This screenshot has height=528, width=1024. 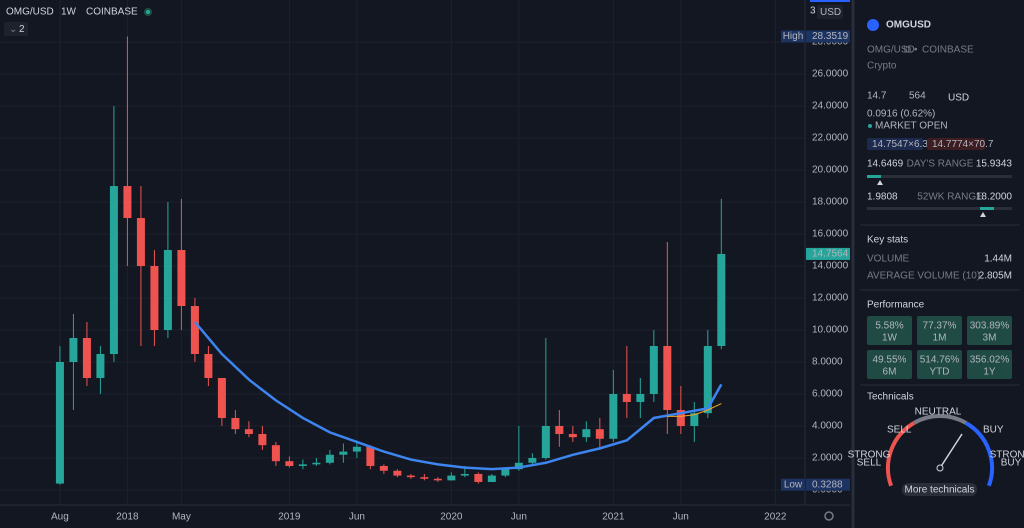 I want to click on price-tag-value: 0.3288, so click(x=827, y=484).